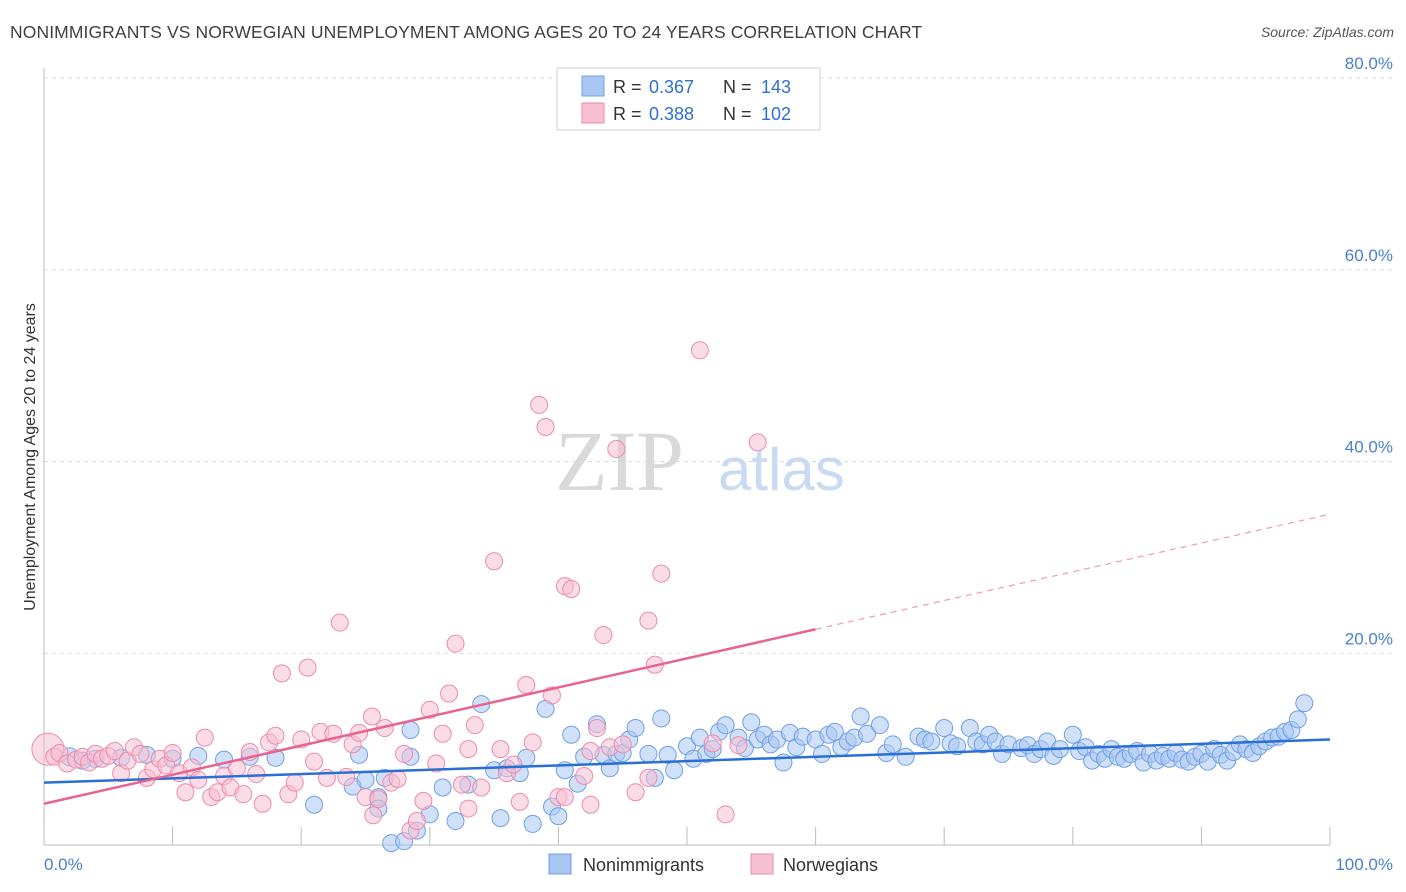  What do you see at coordinates (781, 469) in the screenshot?
I see `watermark-atlas: atlas` at bounding box center [781, 469].